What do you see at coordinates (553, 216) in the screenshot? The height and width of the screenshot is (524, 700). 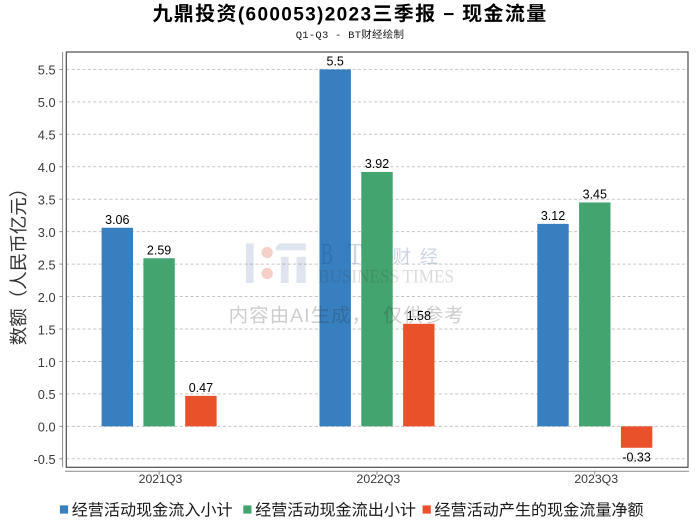 I see `svg-text: 3.12` at bounding box center [553, 216].